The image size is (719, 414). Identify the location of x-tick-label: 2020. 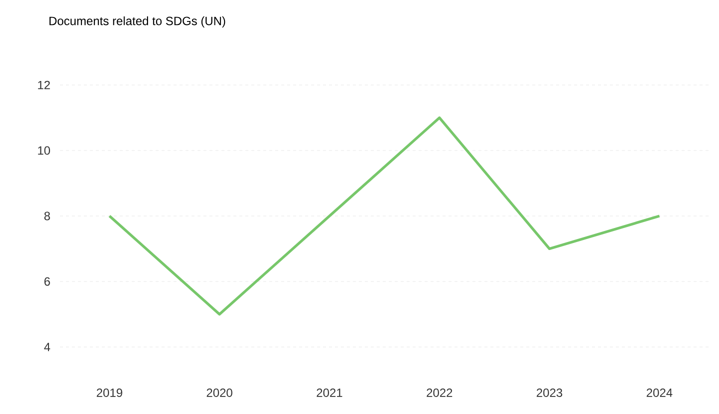
(219, 392).